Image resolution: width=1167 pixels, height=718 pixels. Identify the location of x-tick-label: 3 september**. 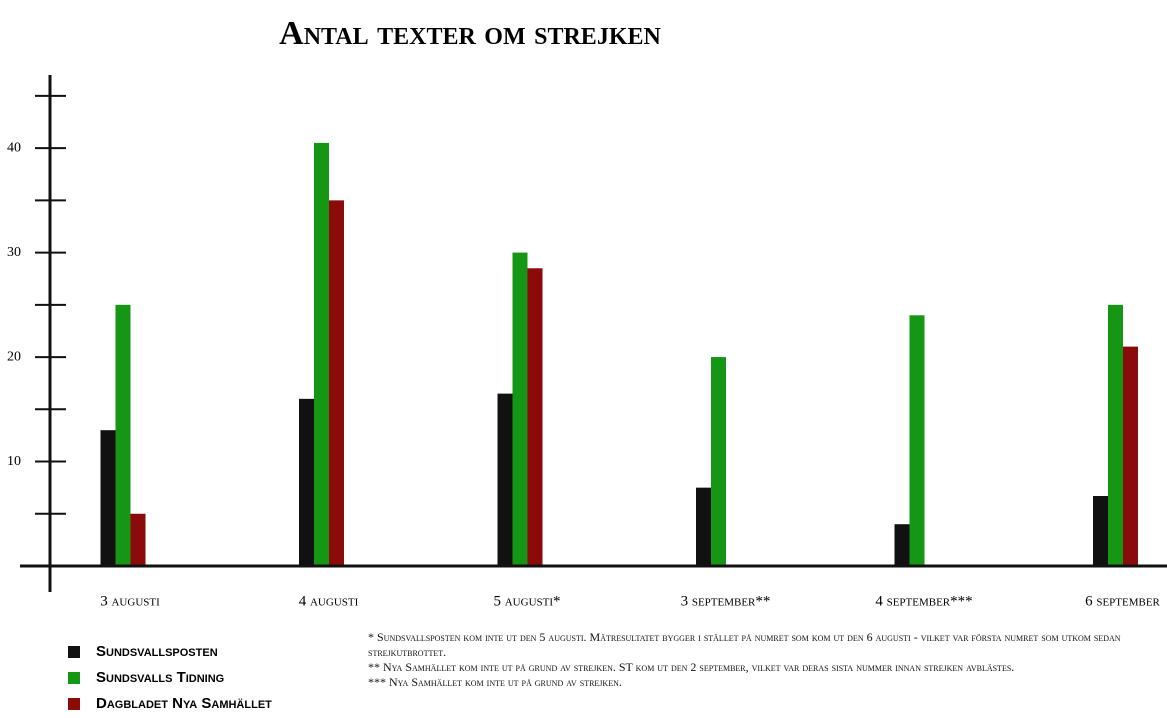
(726, 601).